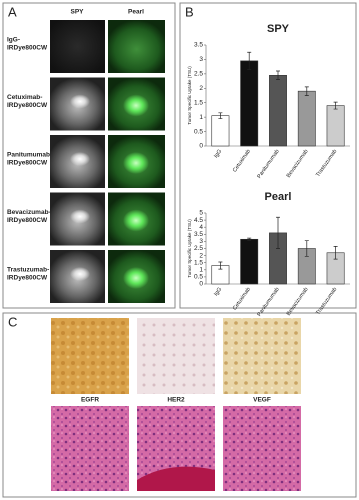  What do you see at coordinates (242, 161) in the screenshot?
I see `x-tick-label: Cetuximab` at bounding box center [242, 161].